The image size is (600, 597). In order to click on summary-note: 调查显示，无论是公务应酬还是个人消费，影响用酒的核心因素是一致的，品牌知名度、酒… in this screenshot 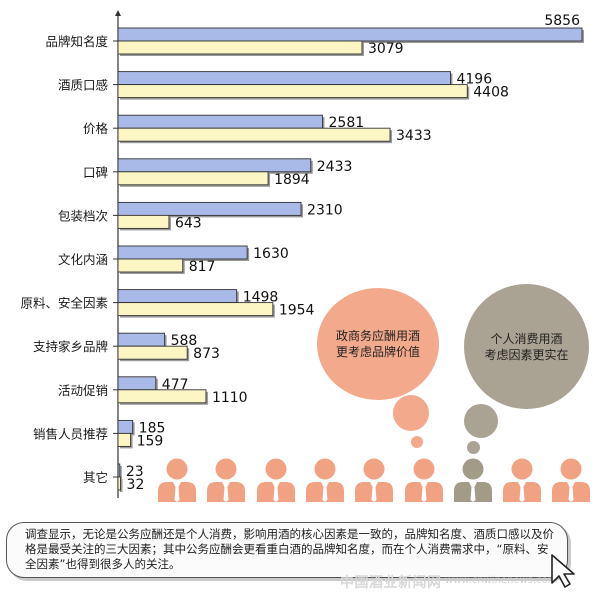, I will do `click(287, 550)`.